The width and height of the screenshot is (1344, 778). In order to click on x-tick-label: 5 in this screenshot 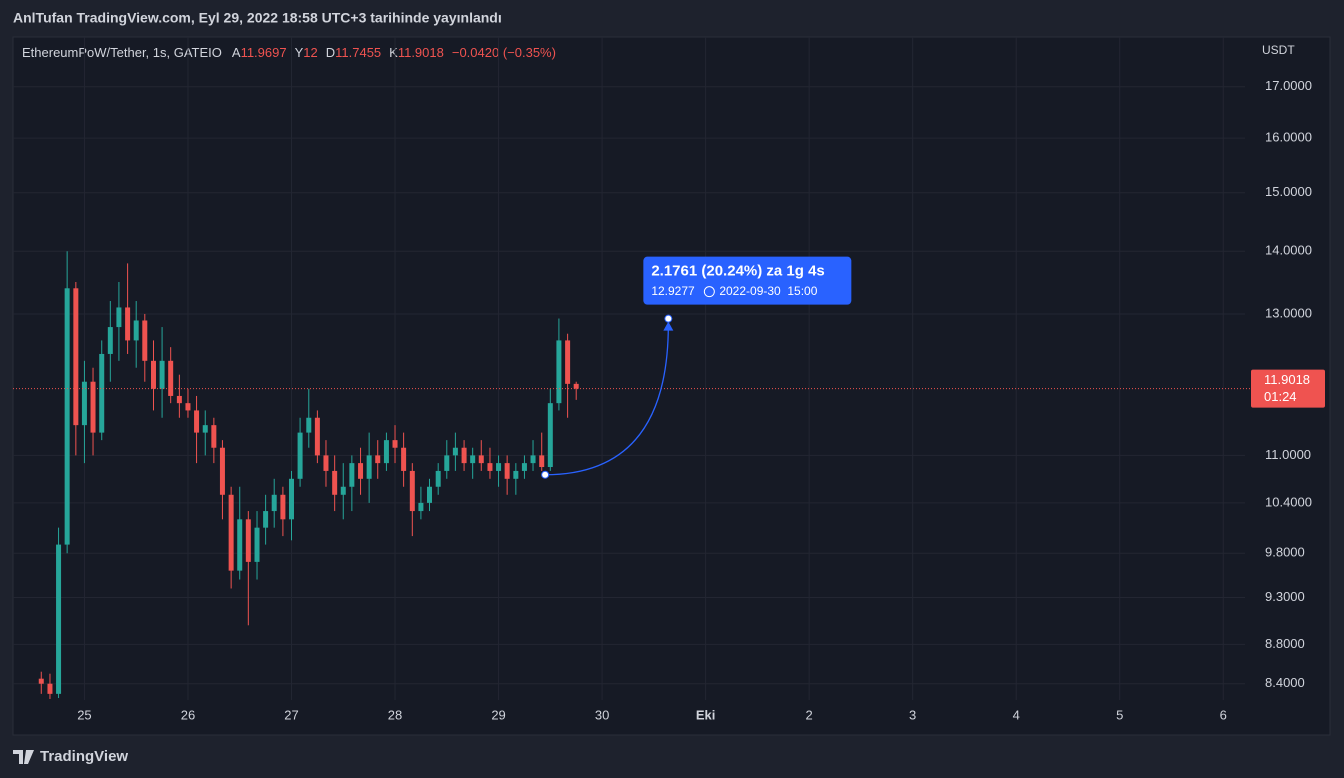, I will do `click(1119, 714)`.